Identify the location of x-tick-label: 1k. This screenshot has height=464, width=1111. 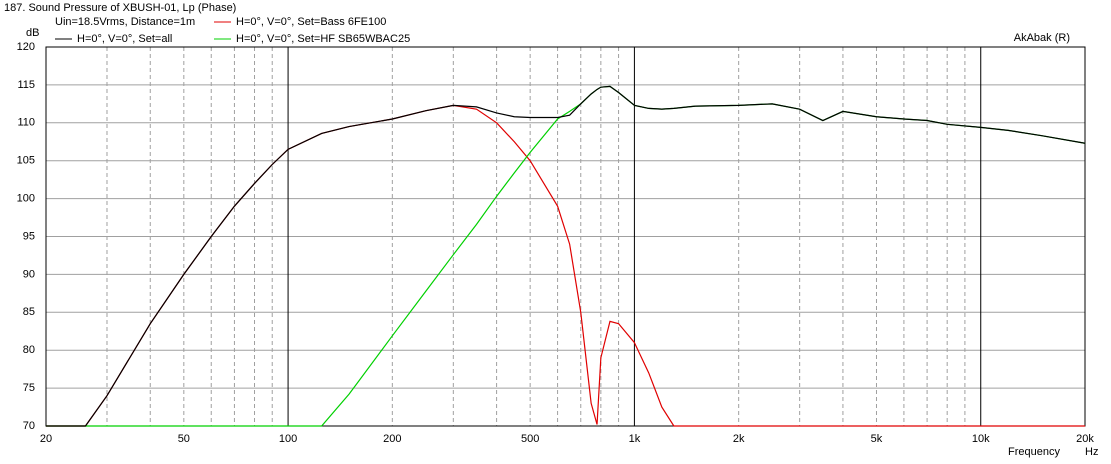
(635, 439).